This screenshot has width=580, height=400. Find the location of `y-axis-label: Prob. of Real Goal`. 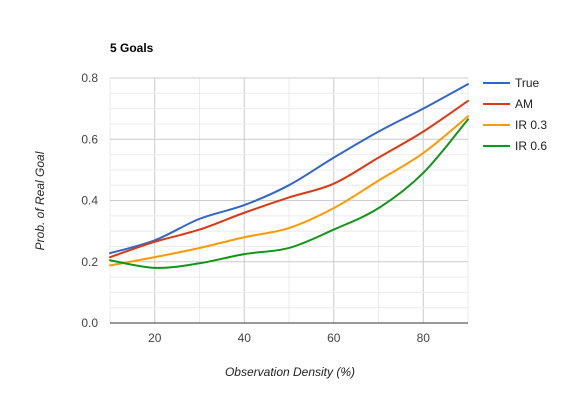

y-axis-label: Prob. of Real Goal is located at coordinates (40, 200).